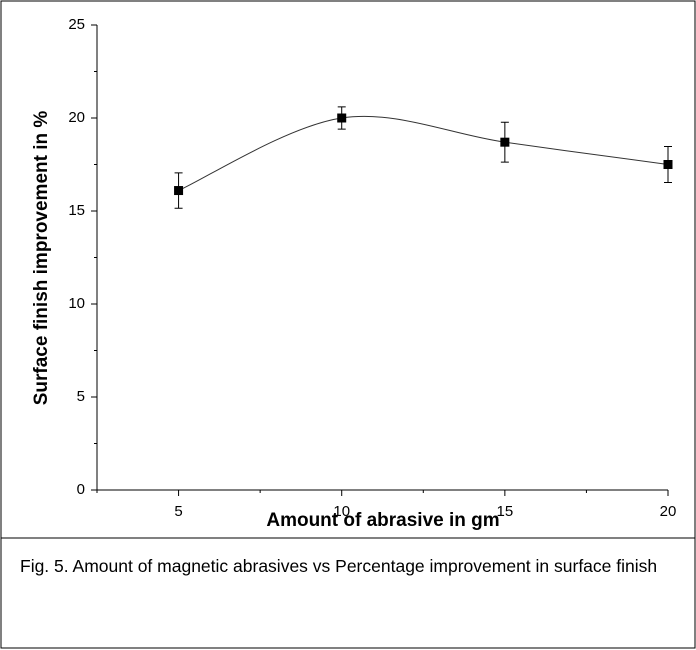  I want to click on x-axis-label: Amount of abrasive in gm, so click(382, 520).